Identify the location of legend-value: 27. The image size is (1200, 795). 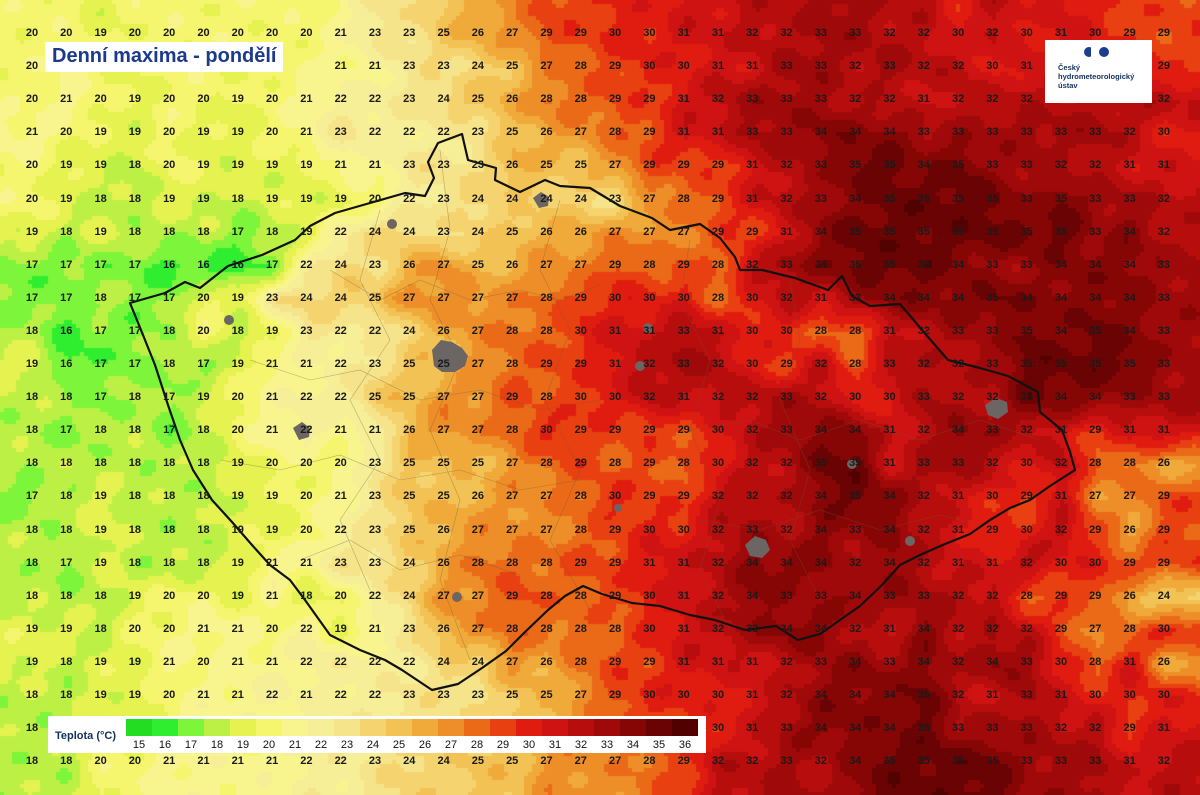
(451, 745).